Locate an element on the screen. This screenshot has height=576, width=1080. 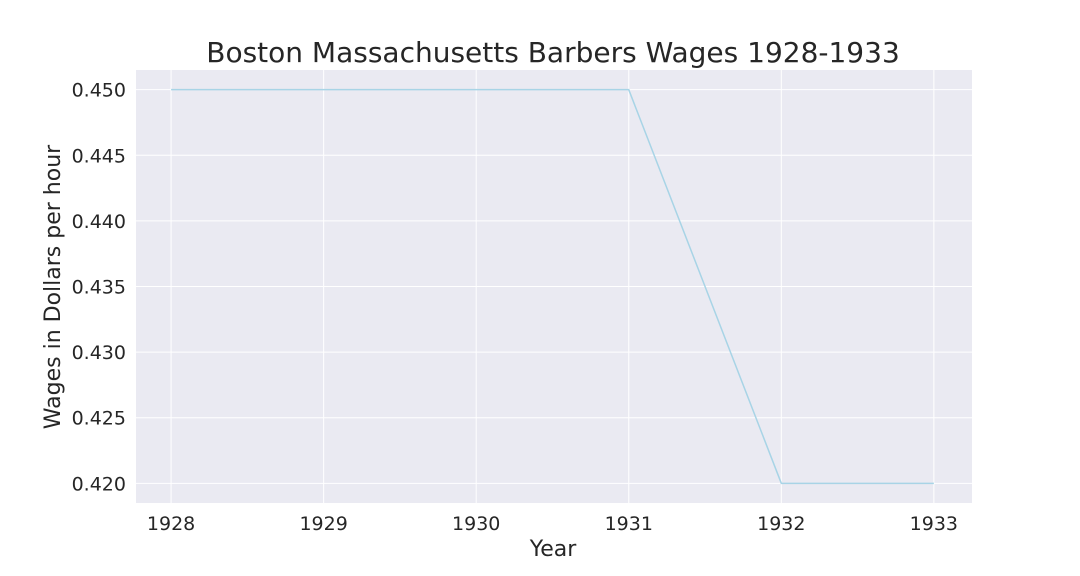
x-axis-label: Year is located at coordinates (553, 549).